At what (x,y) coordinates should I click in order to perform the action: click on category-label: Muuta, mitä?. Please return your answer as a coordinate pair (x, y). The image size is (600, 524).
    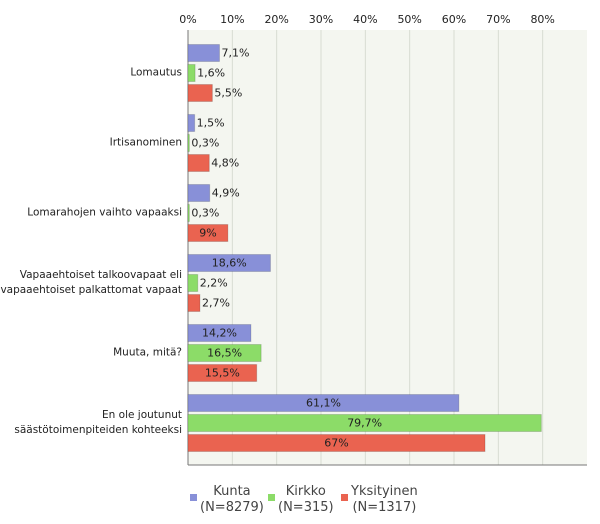
    Looking at the image, I should click on (147, 352).